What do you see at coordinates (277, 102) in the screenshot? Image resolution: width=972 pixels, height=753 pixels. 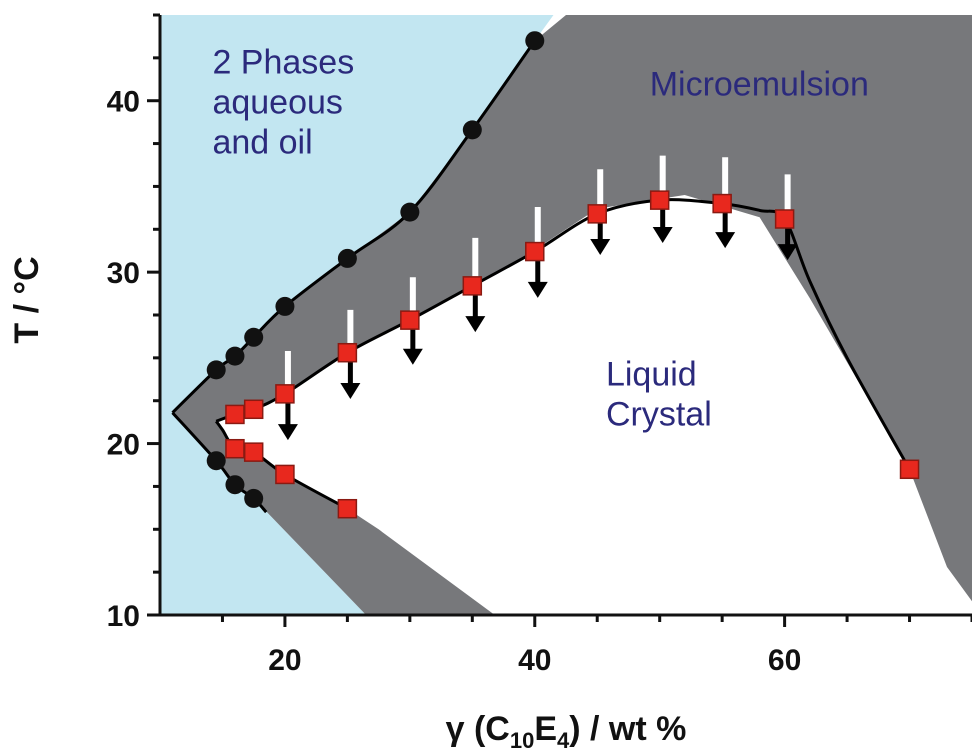 I see `label-two-phases-line-2: aqueous` at bounding box center [277, 102].